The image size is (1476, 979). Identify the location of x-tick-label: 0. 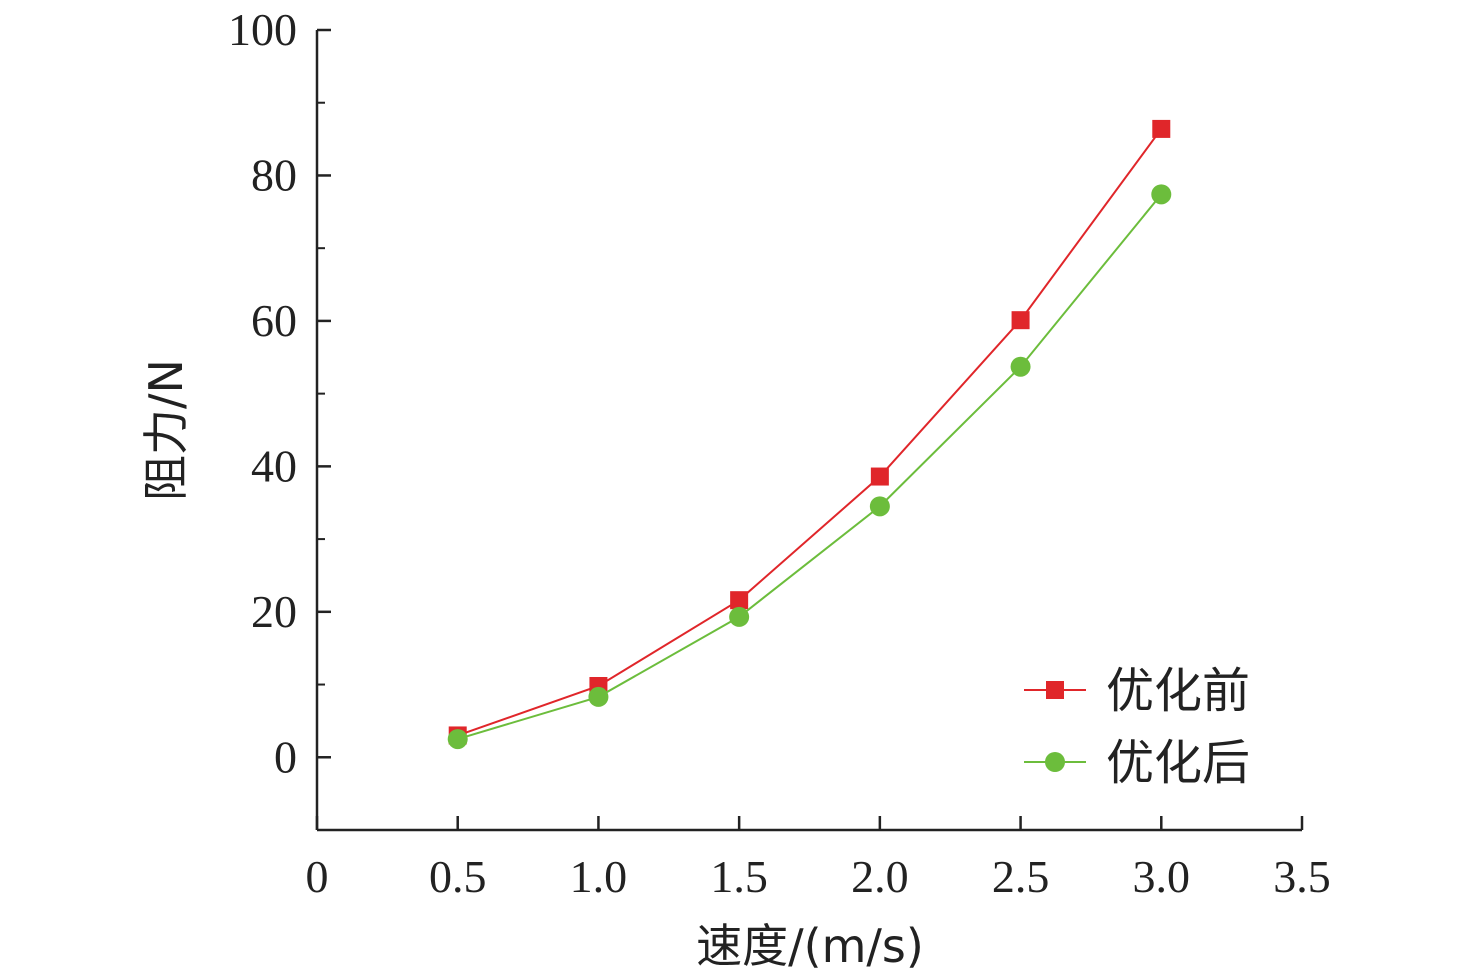
(317, 876).